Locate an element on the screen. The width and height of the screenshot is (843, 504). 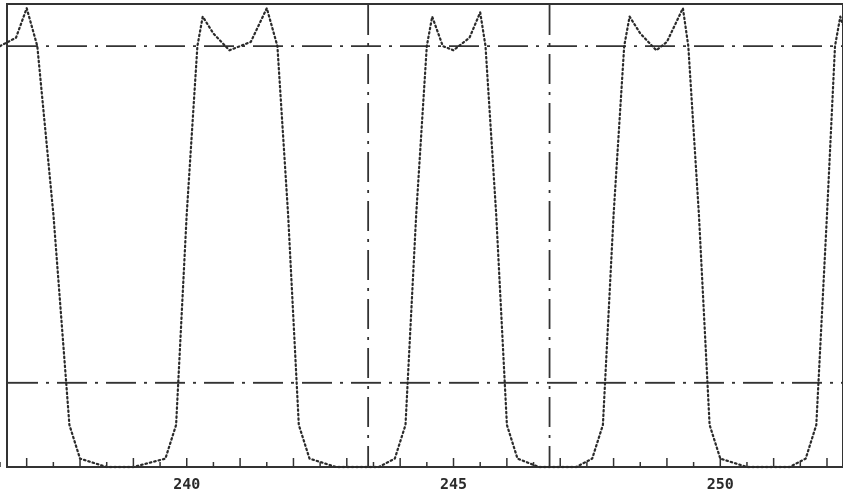
x-axis: 240 245 250 is located at coordinates (414, 475).